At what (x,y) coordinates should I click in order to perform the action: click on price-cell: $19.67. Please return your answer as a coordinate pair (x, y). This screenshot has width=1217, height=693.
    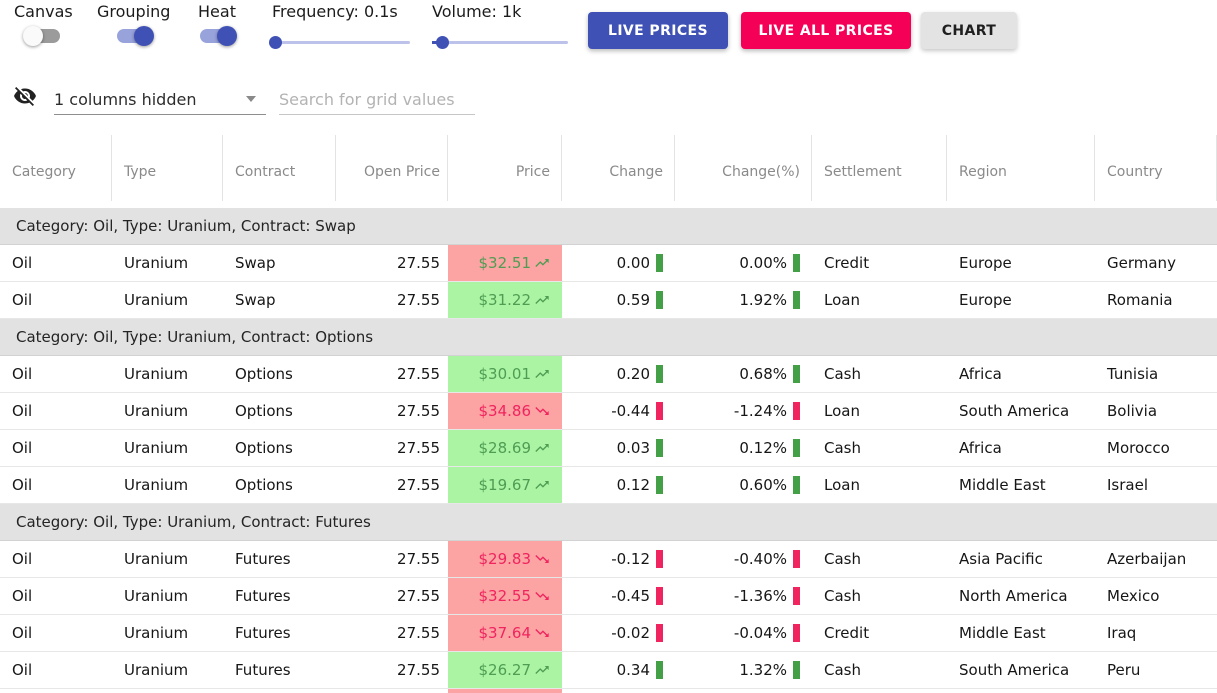
    Looking at the image, I should click on (505, 485).